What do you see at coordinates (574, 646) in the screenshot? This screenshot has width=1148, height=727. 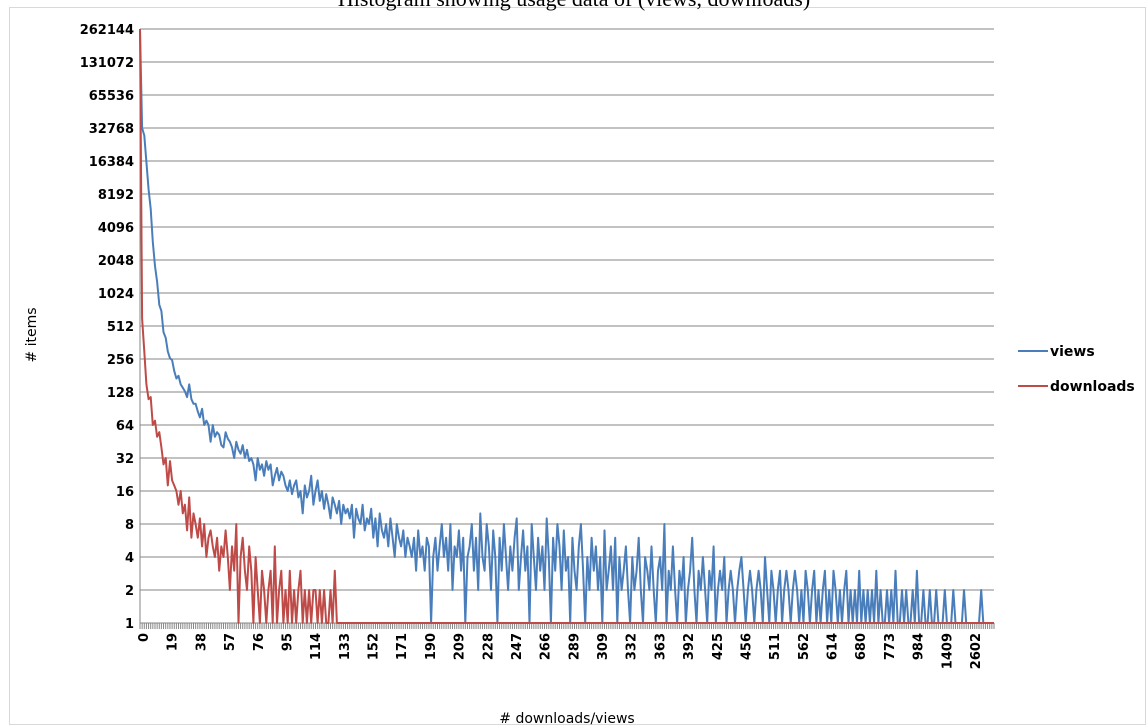 I see `x-tick-label: 289` at bounding box center [574, 646].